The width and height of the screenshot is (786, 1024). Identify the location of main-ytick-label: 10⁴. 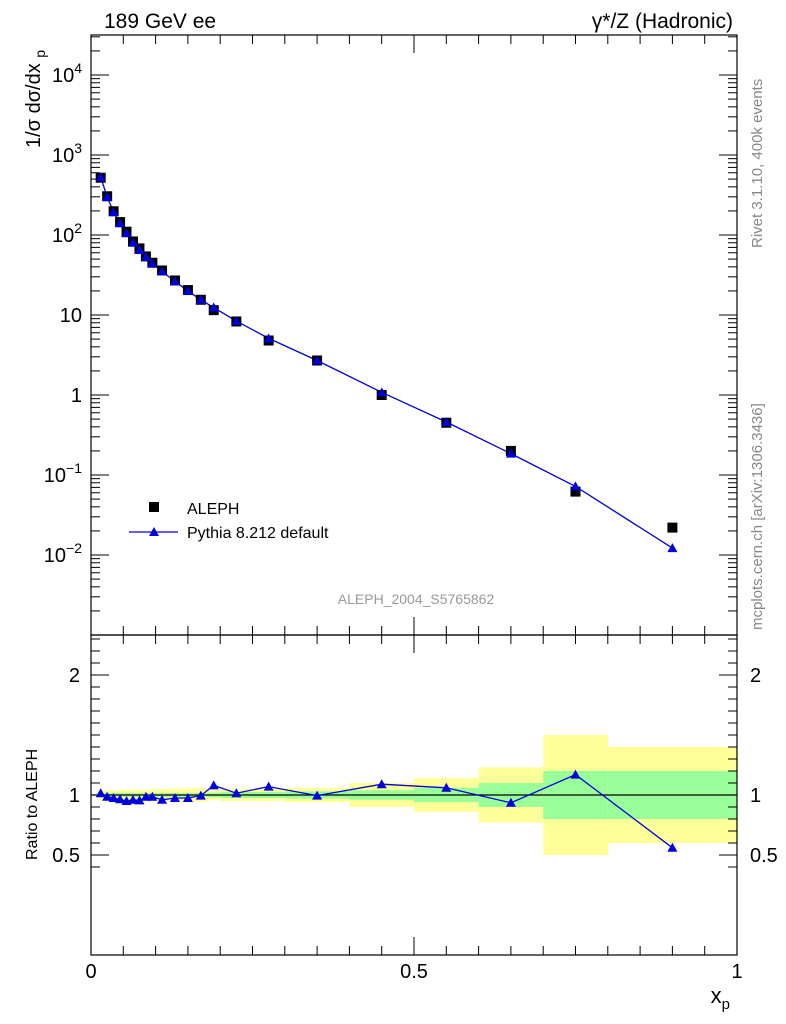
(67, 73).